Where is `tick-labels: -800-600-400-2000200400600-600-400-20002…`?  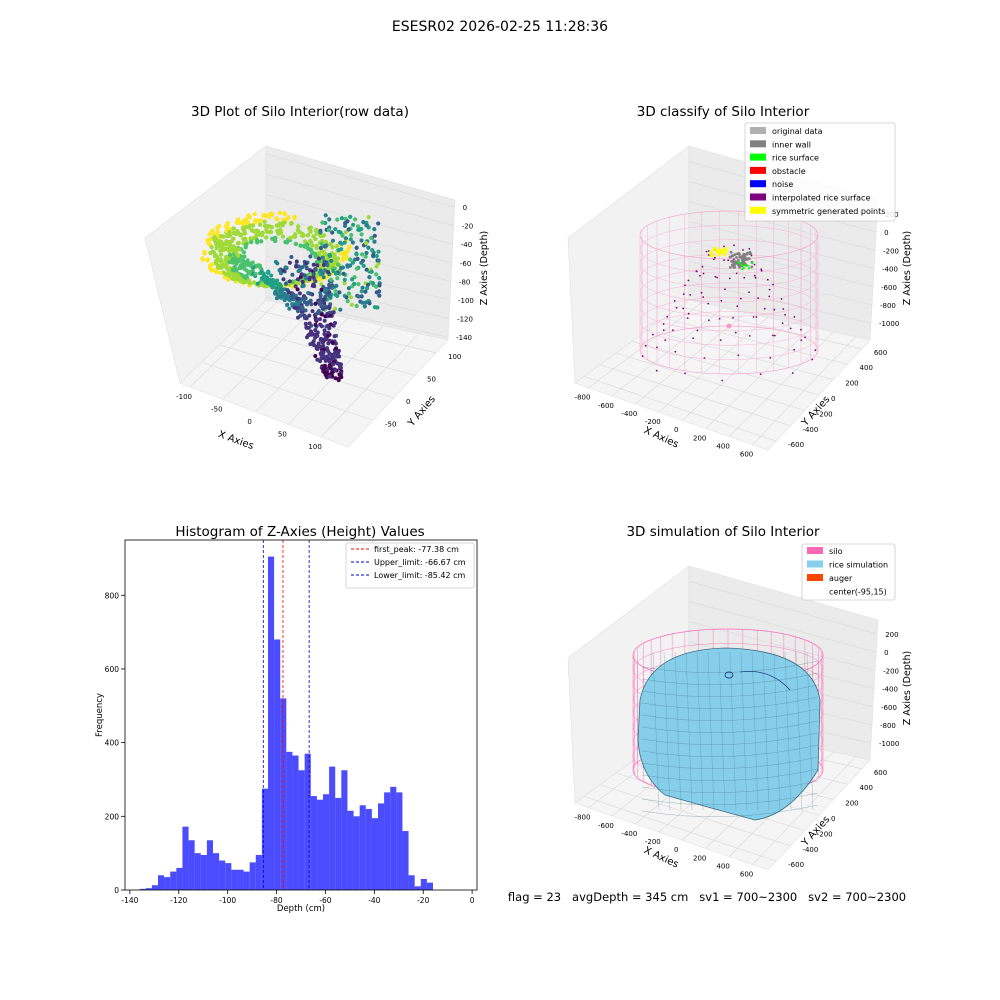 tick-labels: -800-600-400-2000200400600-600-400-20002… is located at coordinates (737, 335).